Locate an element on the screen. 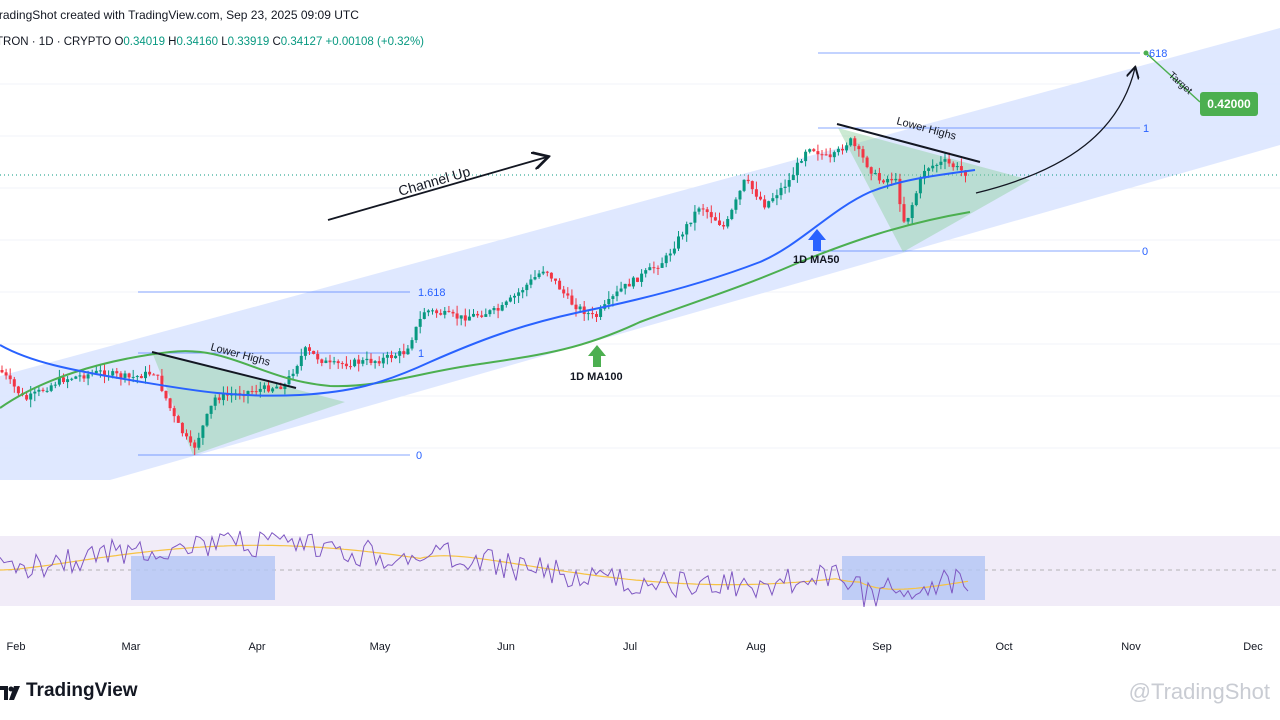 The image size is (1280, 720). x-tick-apr: Apr is located at coordinates (256, 647).